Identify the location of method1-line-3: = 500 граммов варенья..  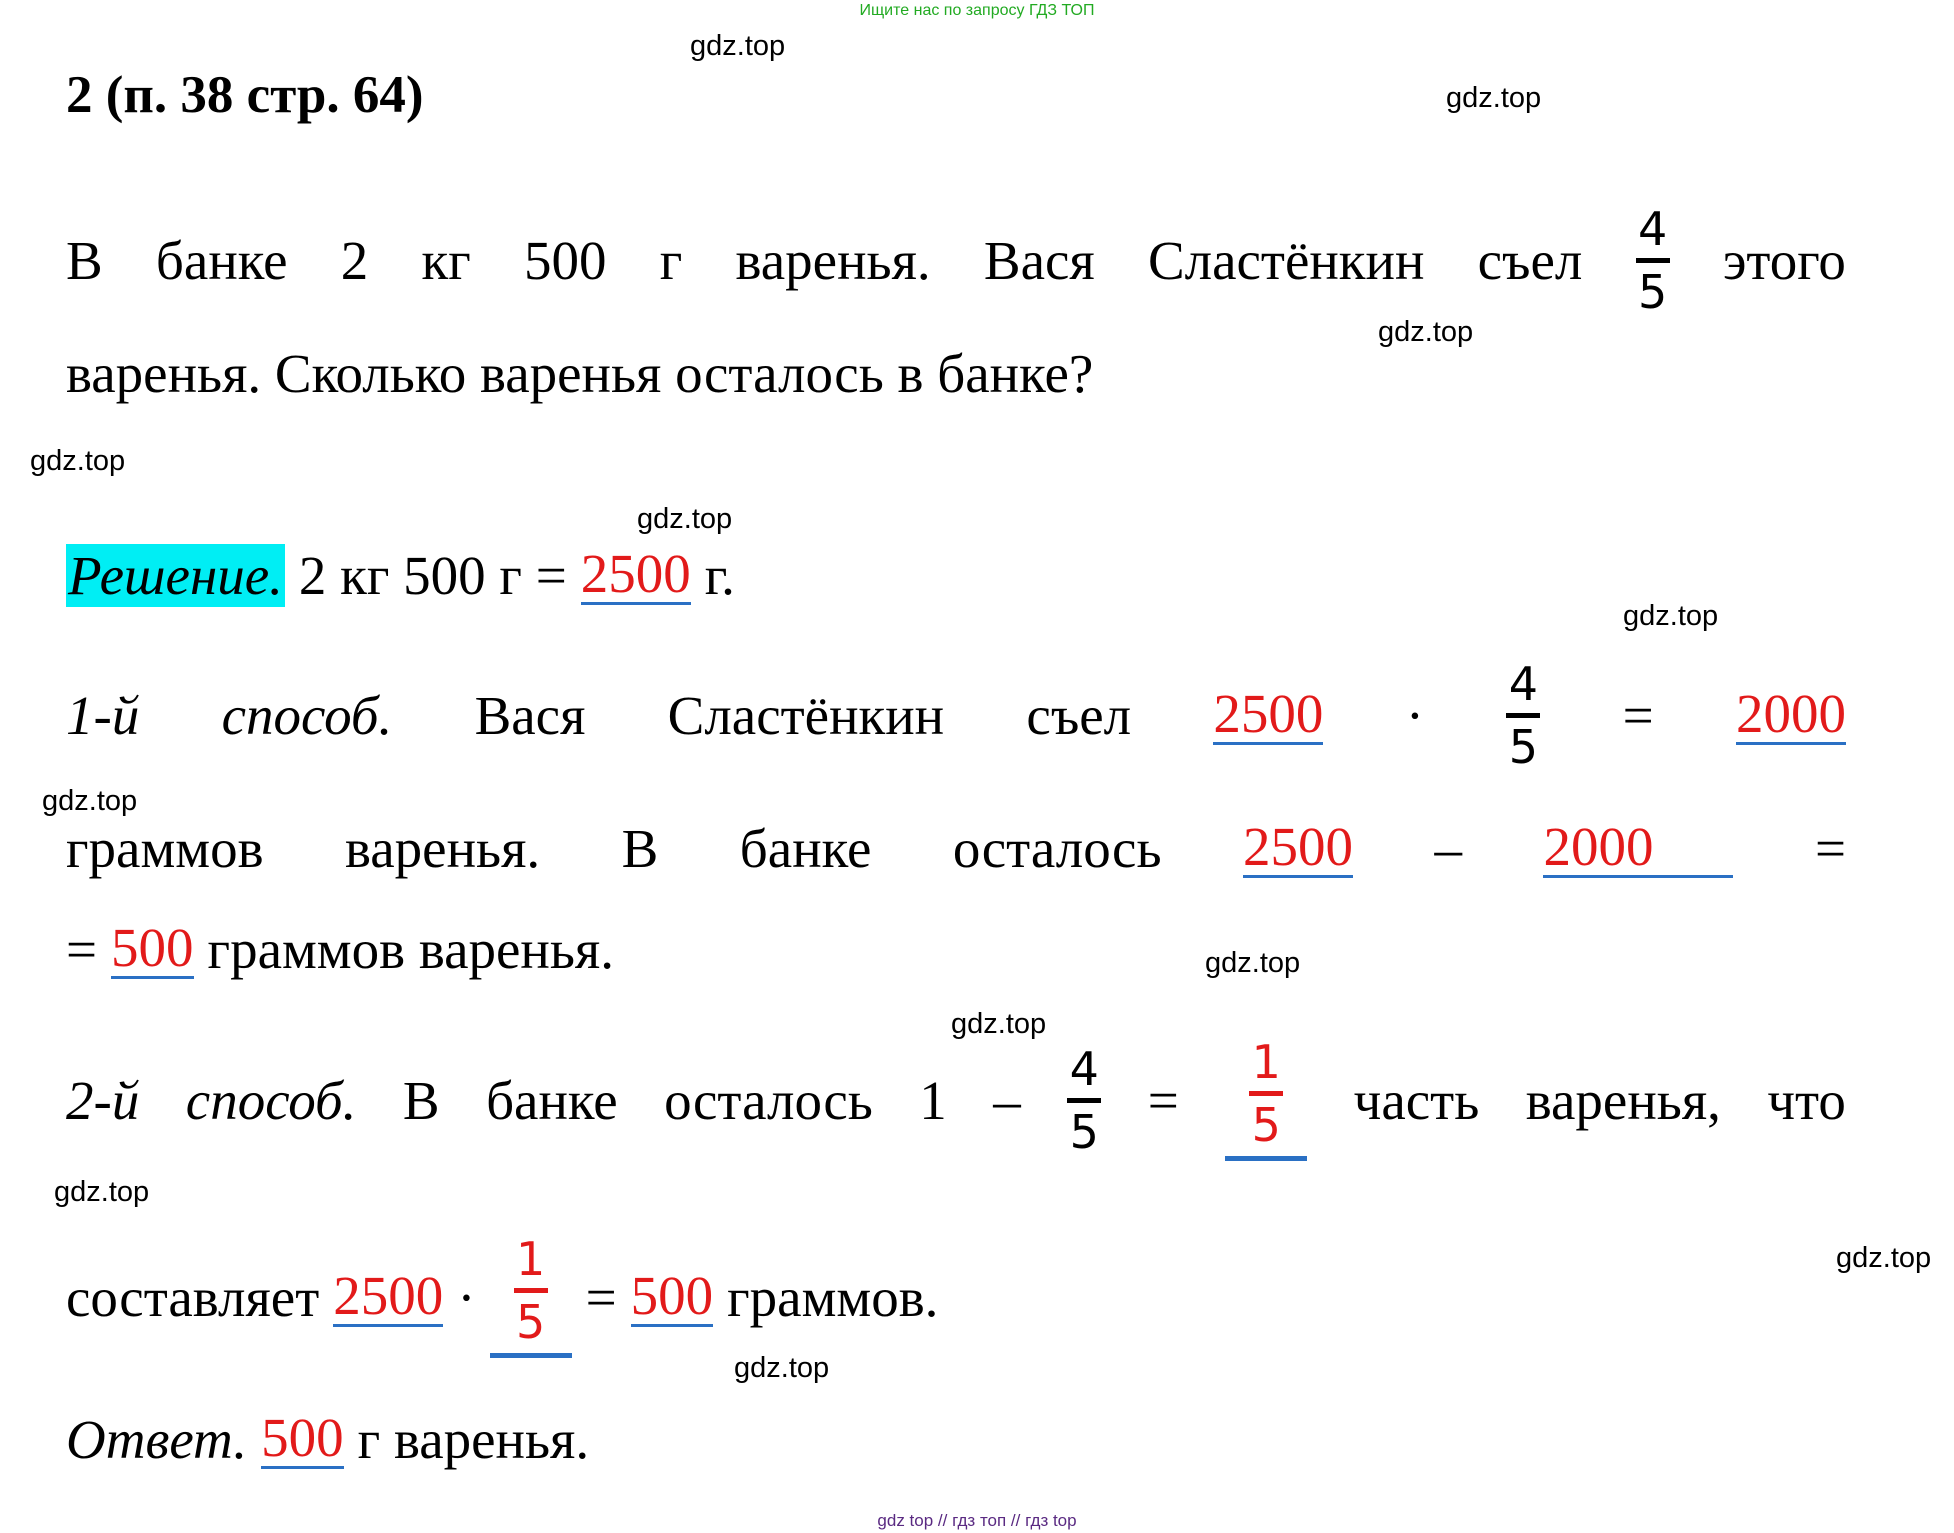
(956, 949).